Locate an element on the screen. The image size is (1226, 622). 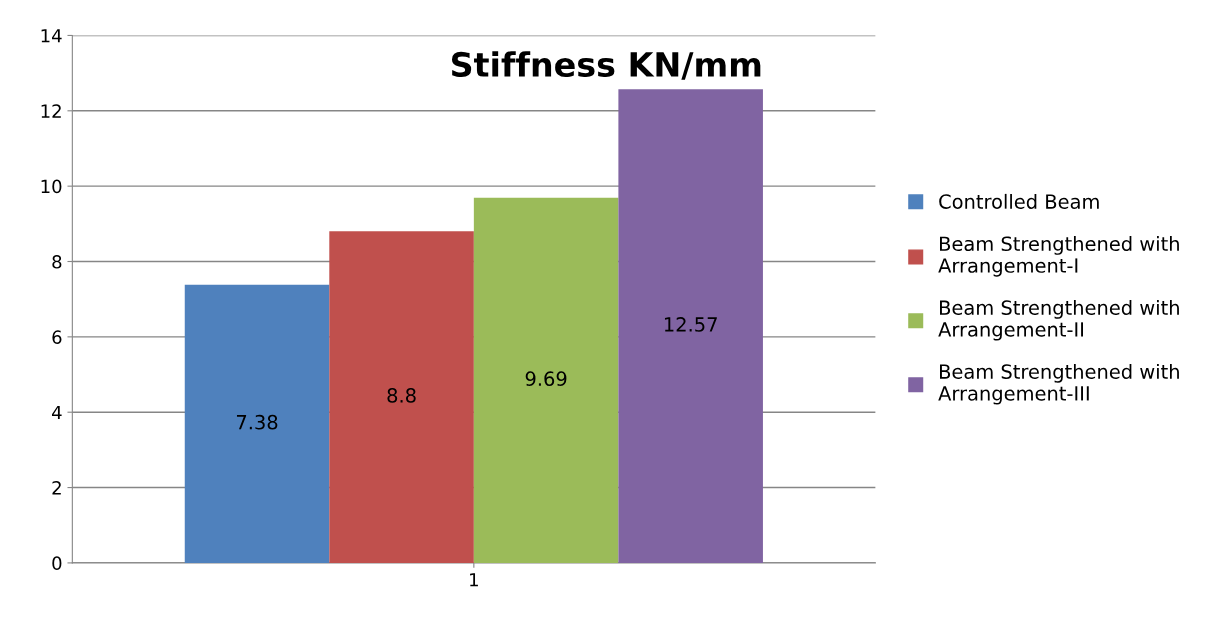
legend-label: Controlled Beam is located at coordinates (1019, 201).